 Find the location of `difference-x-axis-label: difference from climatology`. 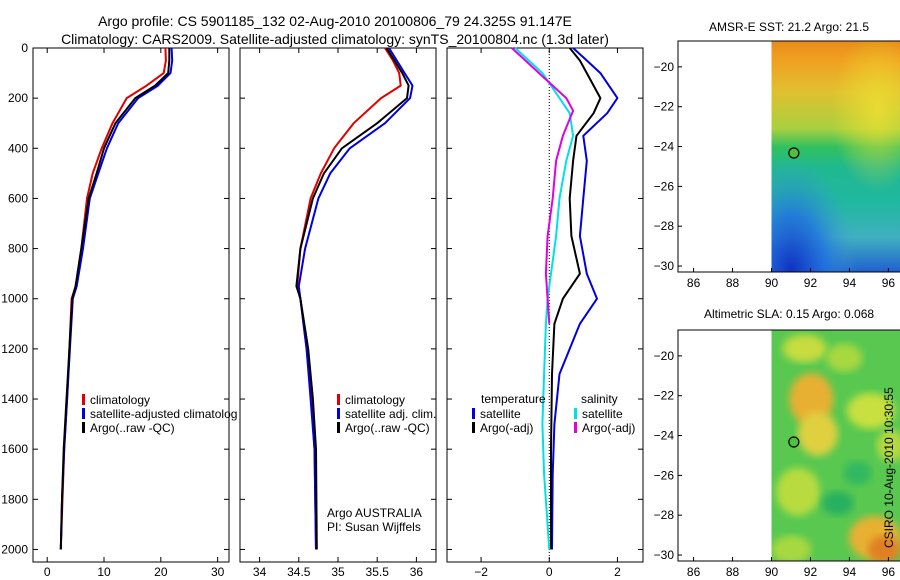

difference-x-axis-label: difference from climatology is located at coordinates (544, 579).